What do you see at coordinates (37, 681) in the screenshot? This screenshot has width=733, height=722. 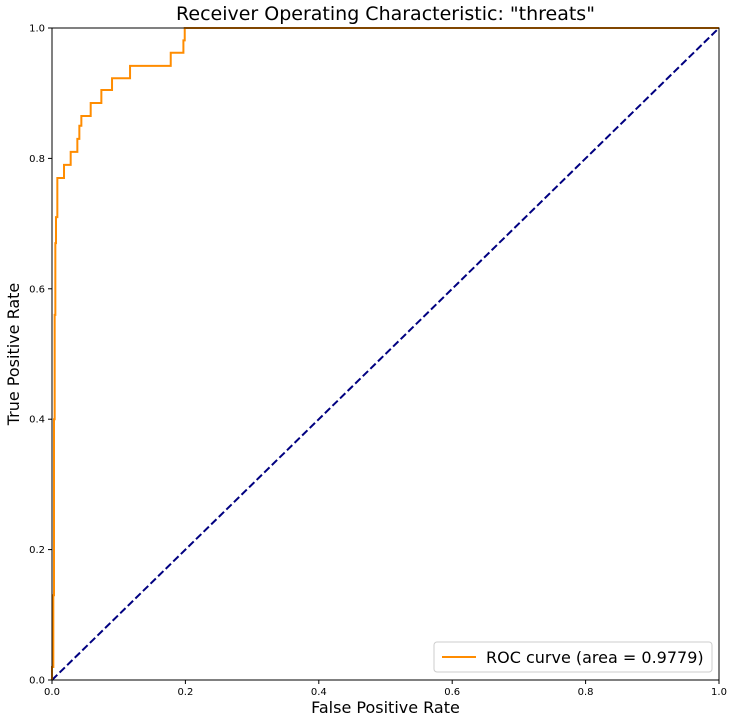 I see `y-tick-label: 0.0` at bounding box center [37, 681].